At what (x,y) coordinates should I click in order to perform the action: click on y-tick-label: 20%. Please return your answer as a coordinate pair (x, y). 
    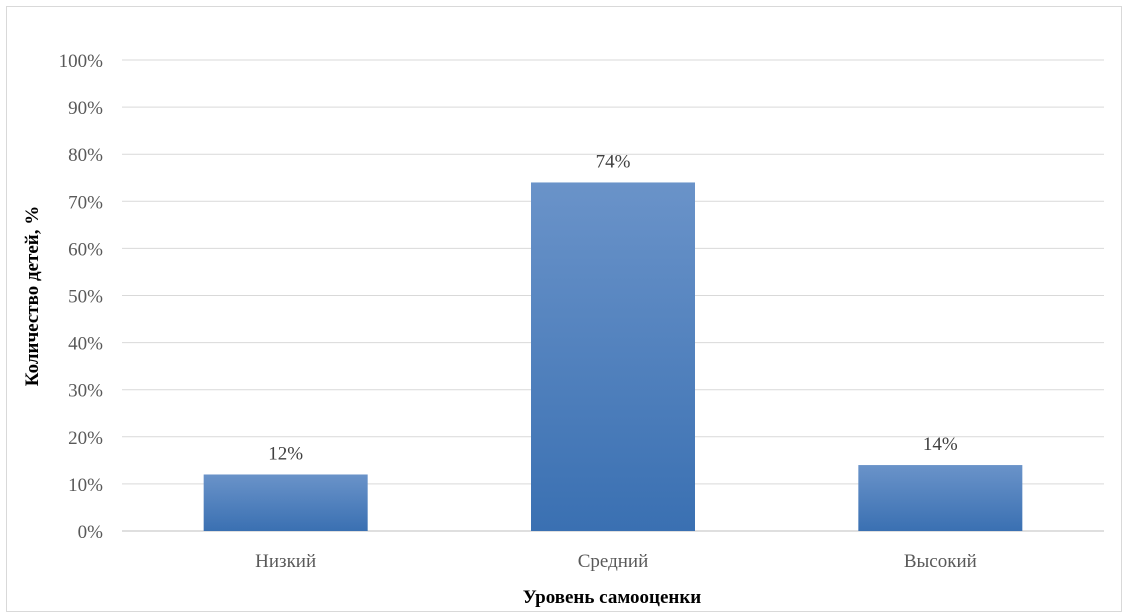
    Looking at the image, I should click on (85, 438).